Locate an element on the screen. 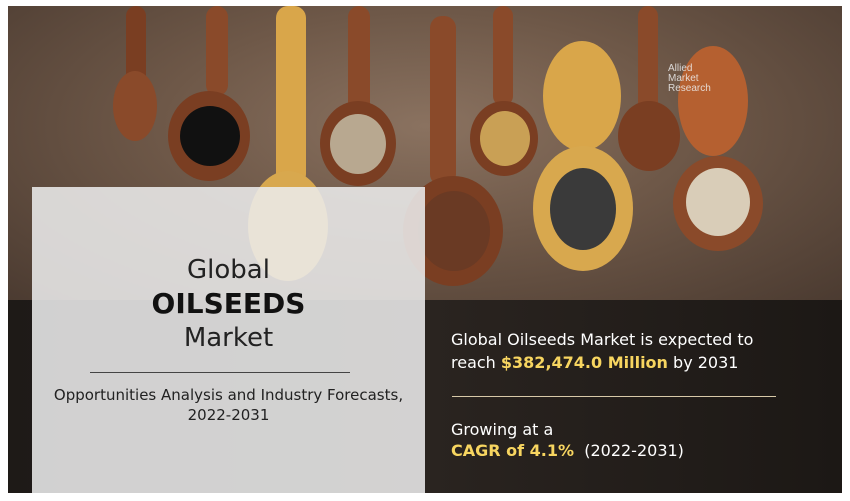 This screenshot has width=850, height=501. sunflower-seeds is located at coordinates (718, 202).